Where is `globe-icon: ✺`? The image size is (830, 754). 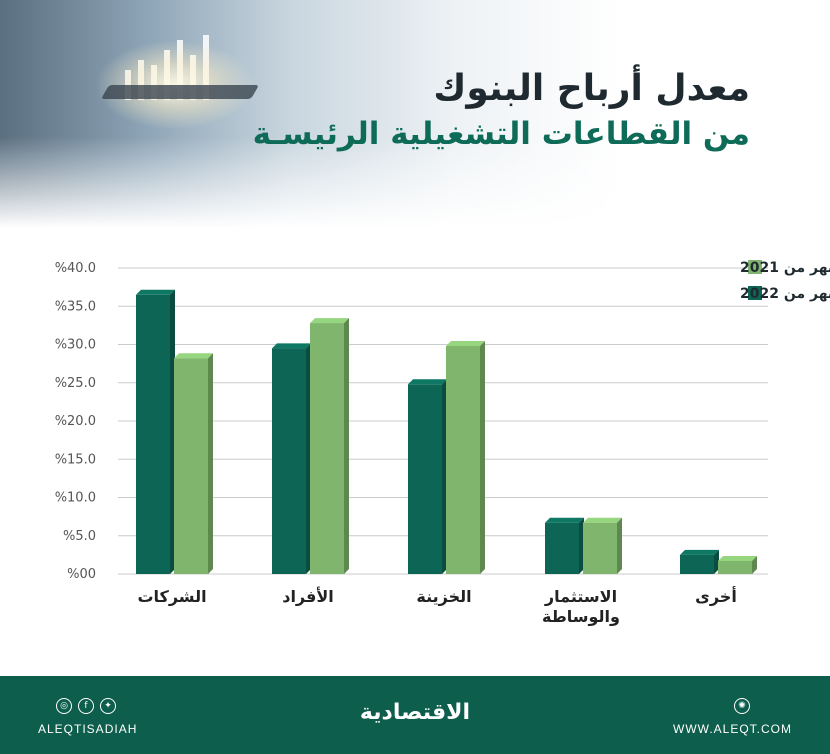 globe-icon: ✺ is located at coordinates (742, 706).